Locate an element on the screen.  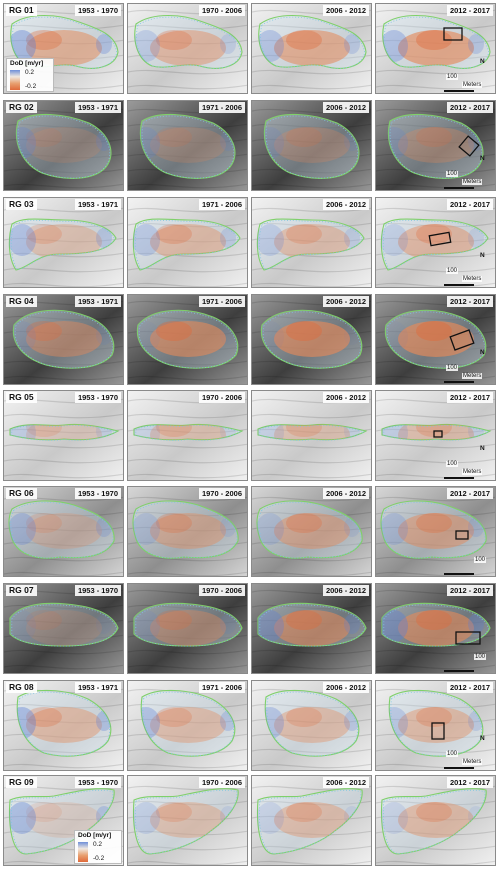
north-arrow-icon: N is located at coordinates (482, 448).